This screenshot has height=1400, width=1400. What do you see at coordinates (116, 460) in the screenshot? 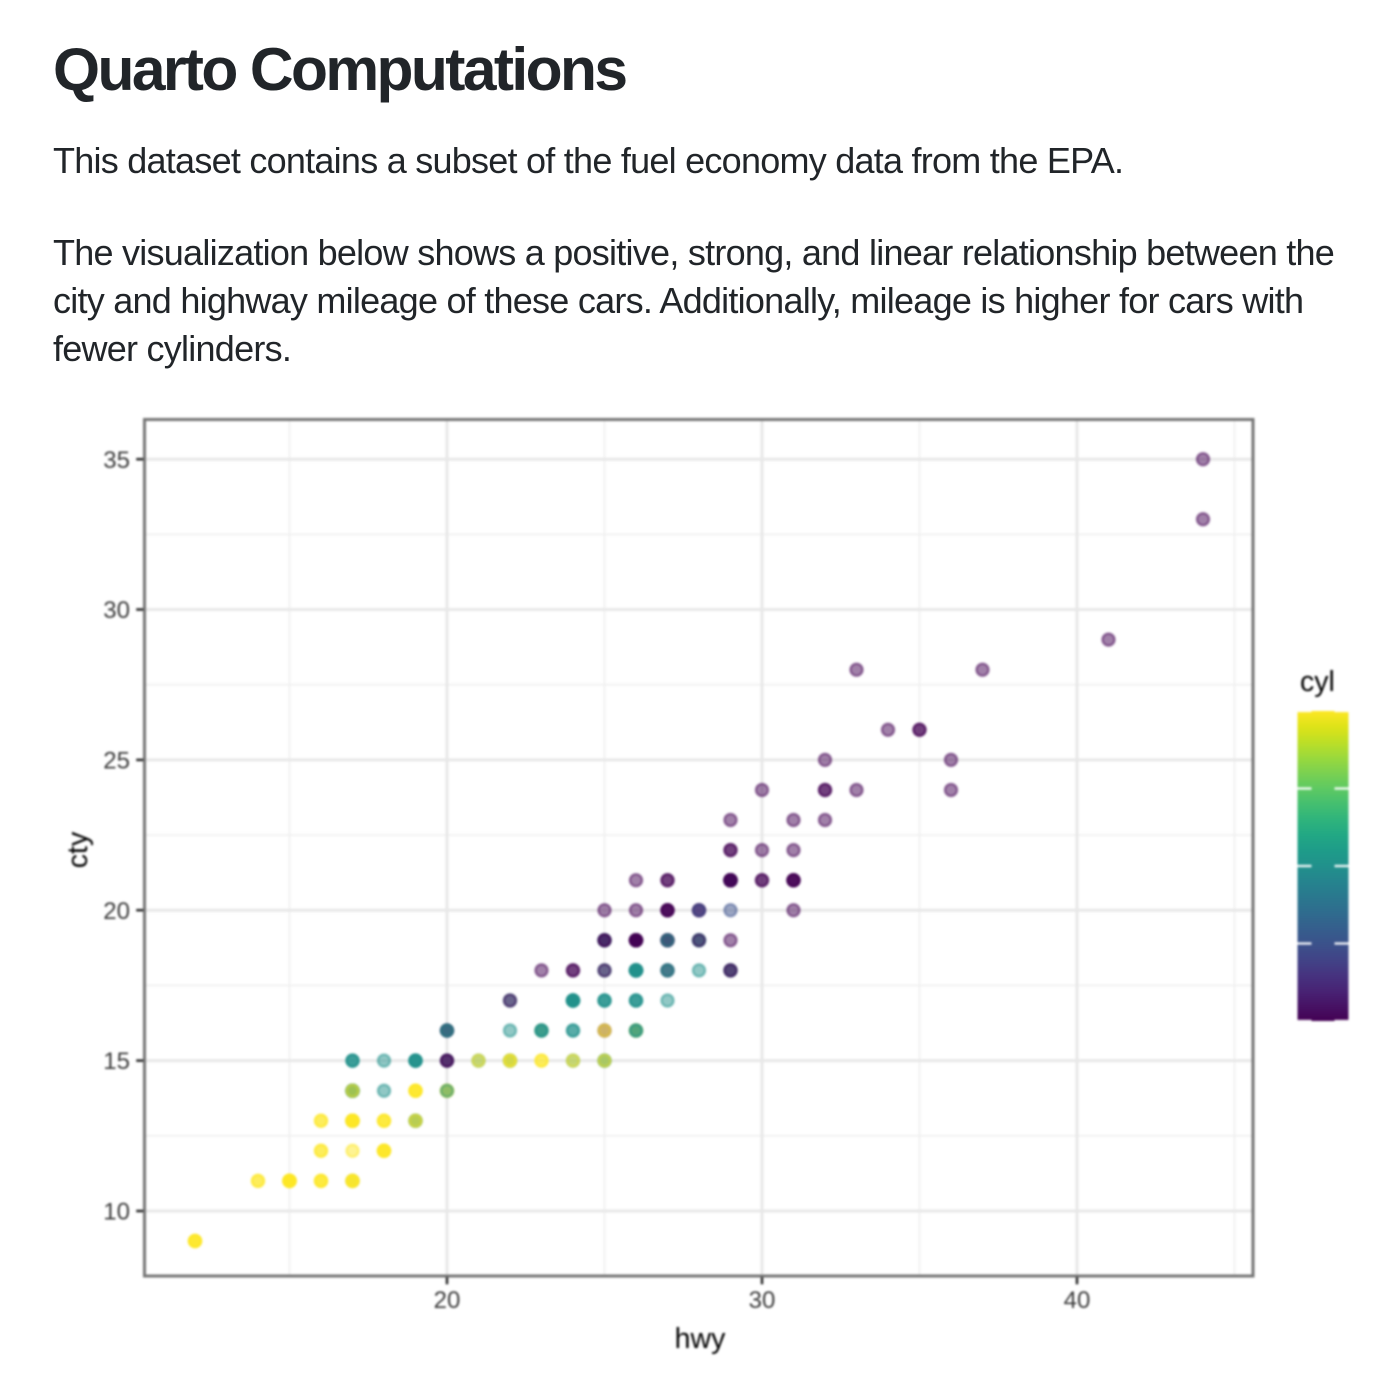
I see `svg-text: 35` at bounding box center [116, 460].